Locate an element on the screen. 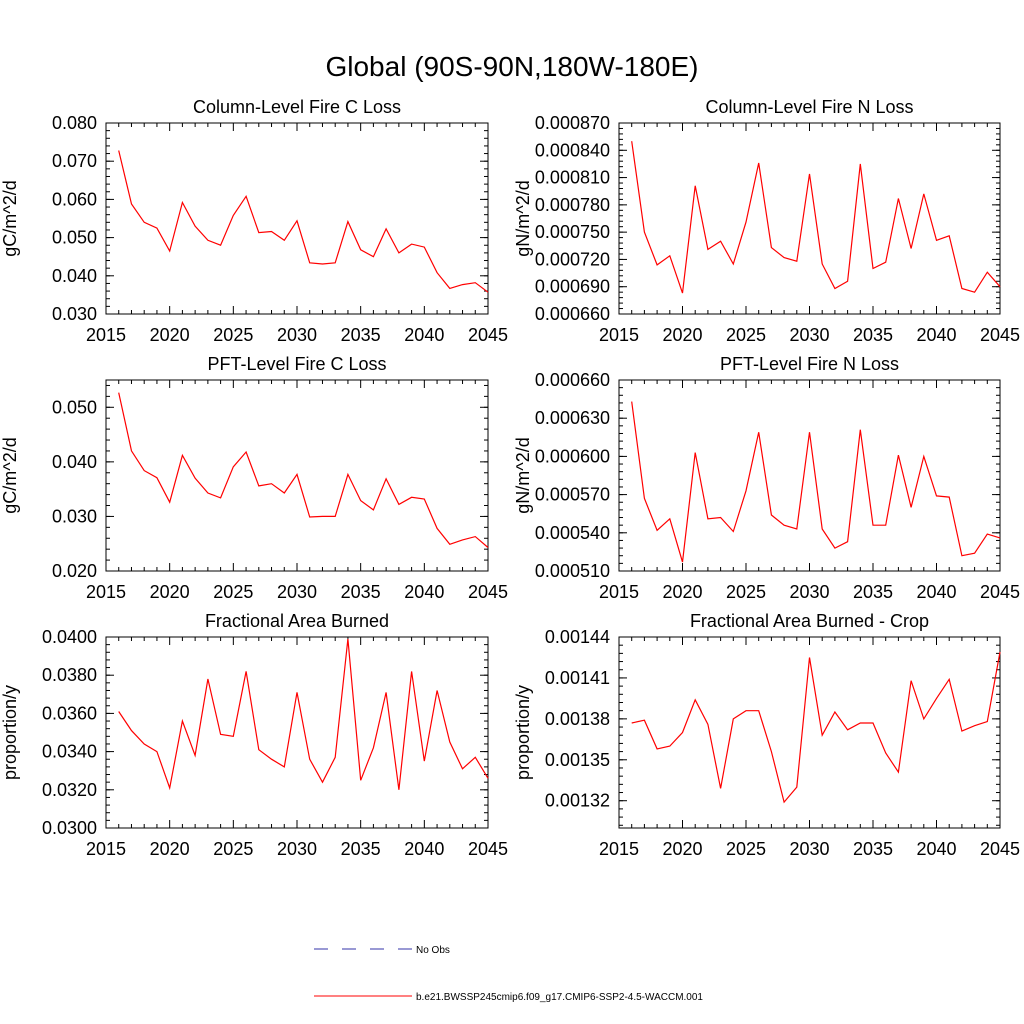 Image resolution: width=1024 pixels, height=1024 pixels. y-tick-label: 0.00141 is located at coordinates (577, 678).